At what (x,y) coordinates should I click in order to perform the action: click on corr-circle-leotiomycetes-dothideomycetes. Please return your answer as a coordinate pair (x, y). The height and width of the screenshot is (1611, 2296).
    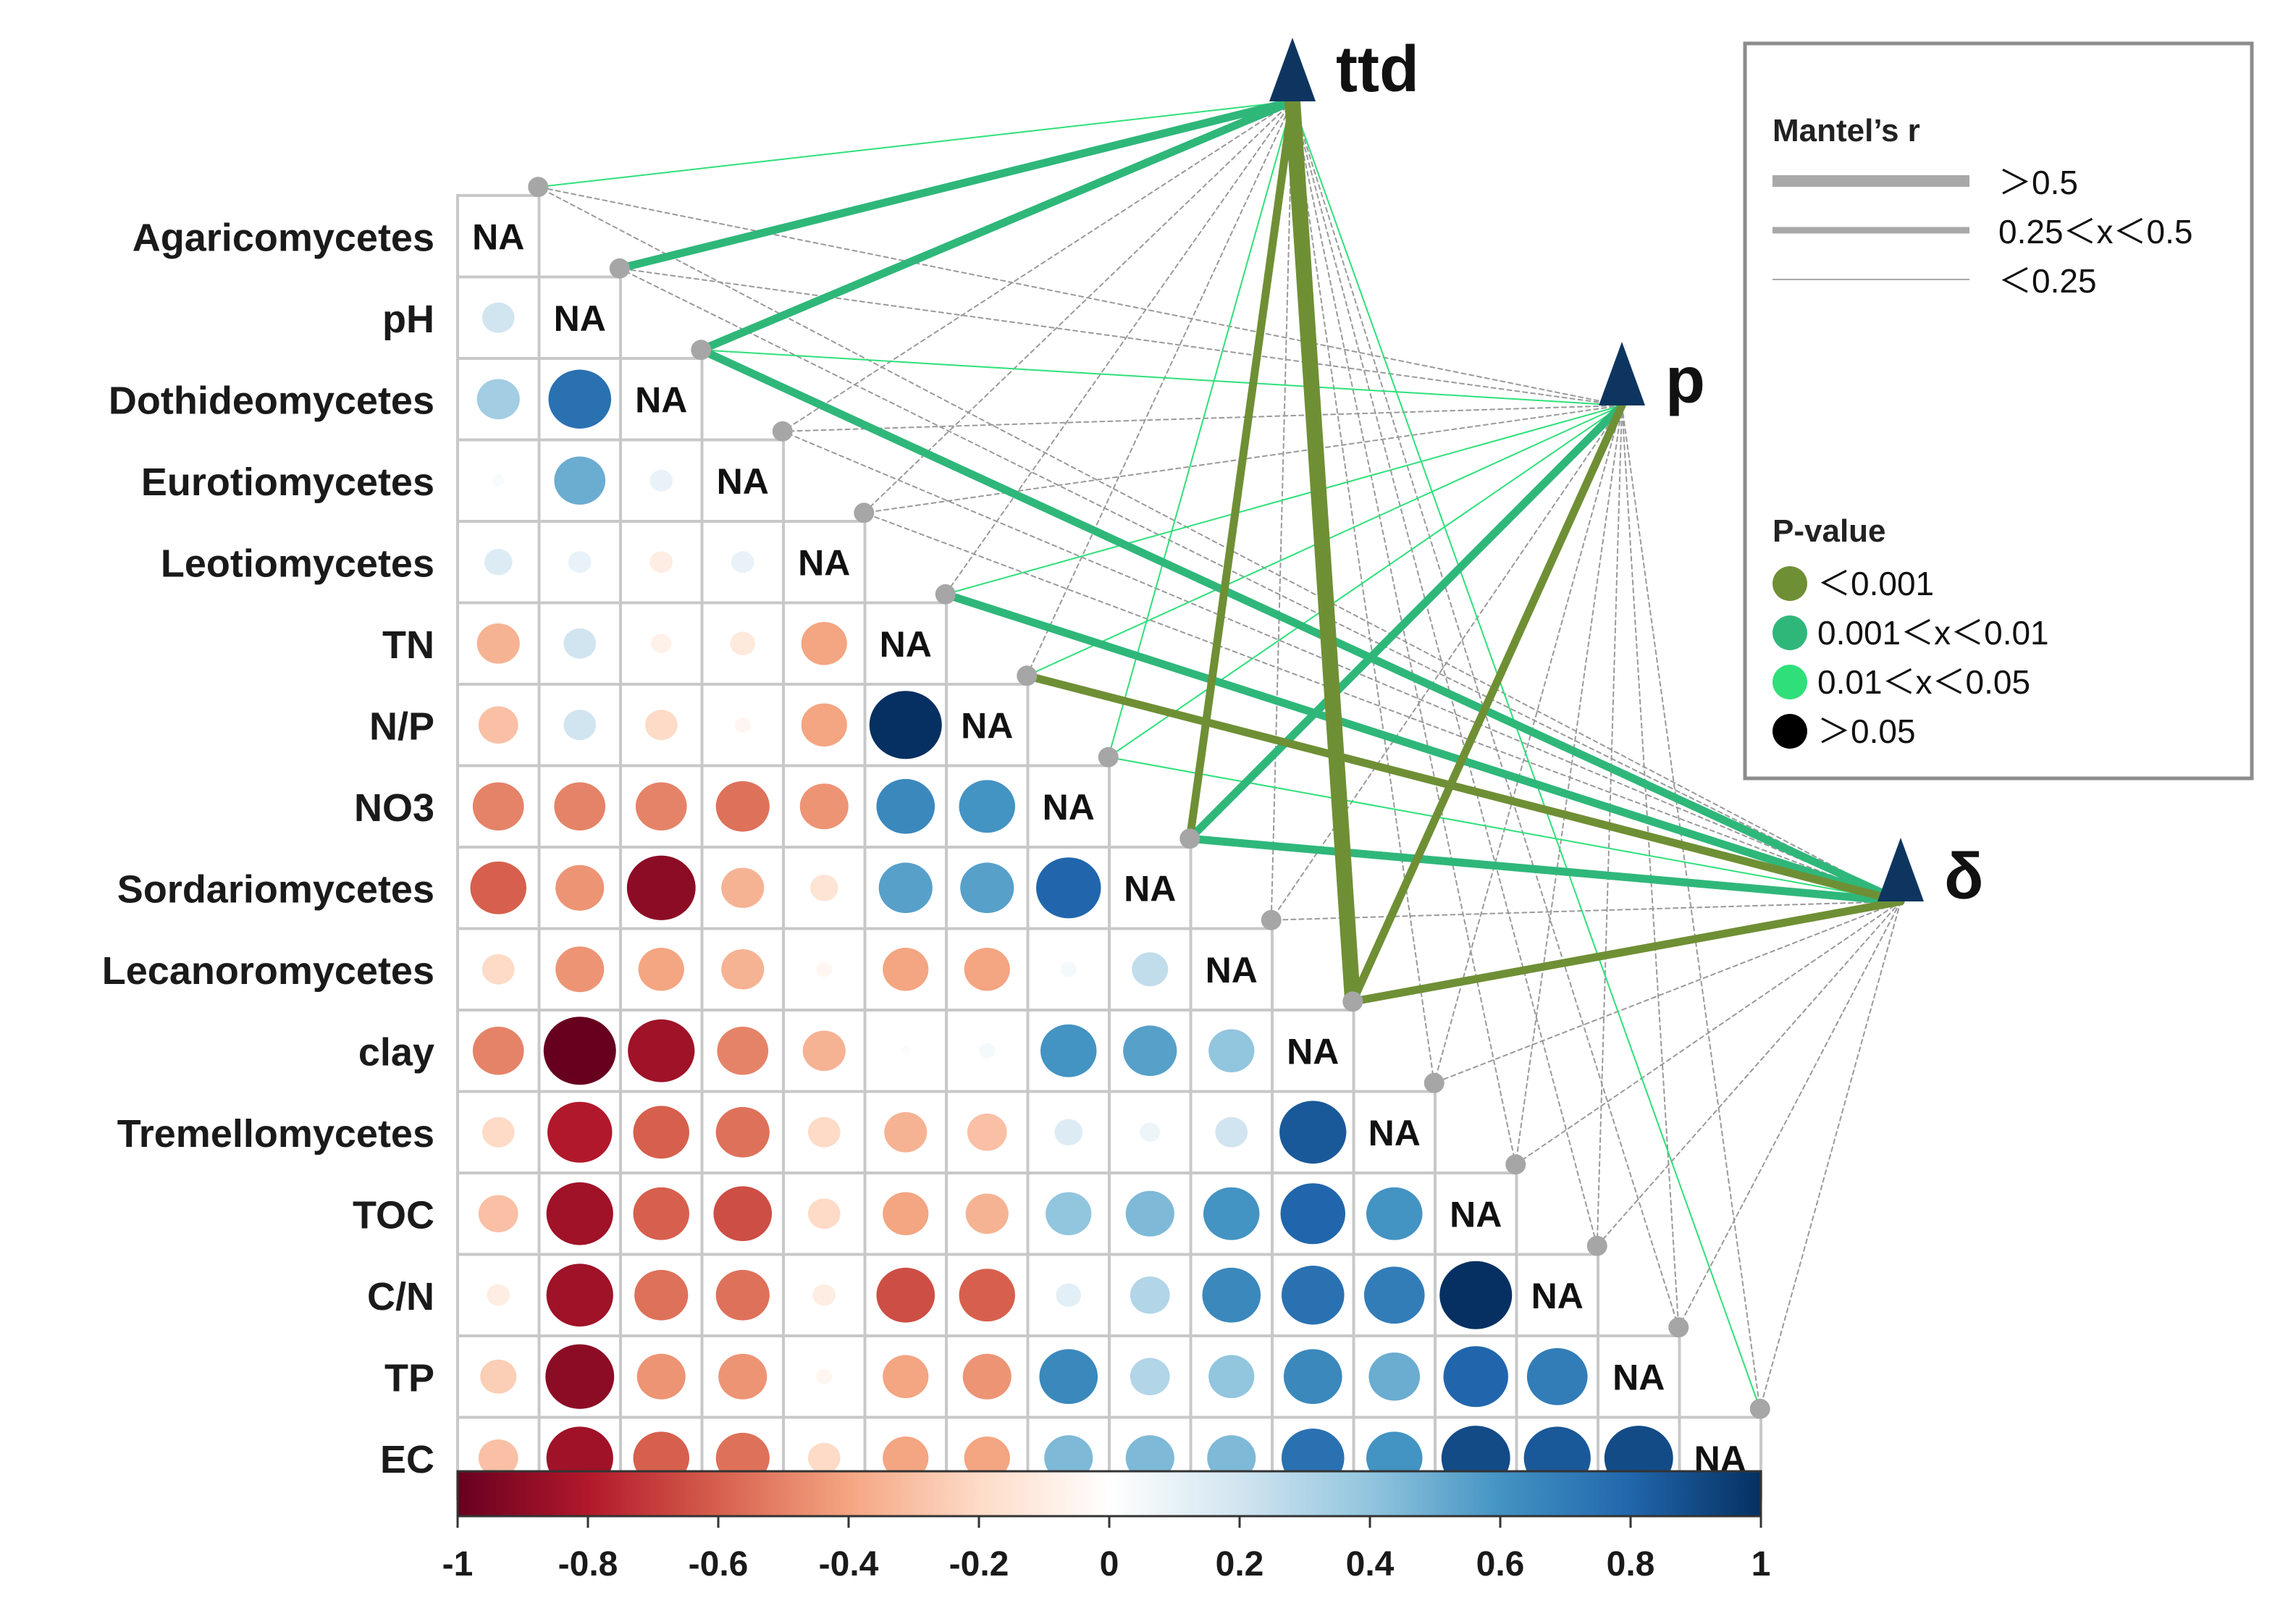
    Looking at the image, I should click on (661, 562).